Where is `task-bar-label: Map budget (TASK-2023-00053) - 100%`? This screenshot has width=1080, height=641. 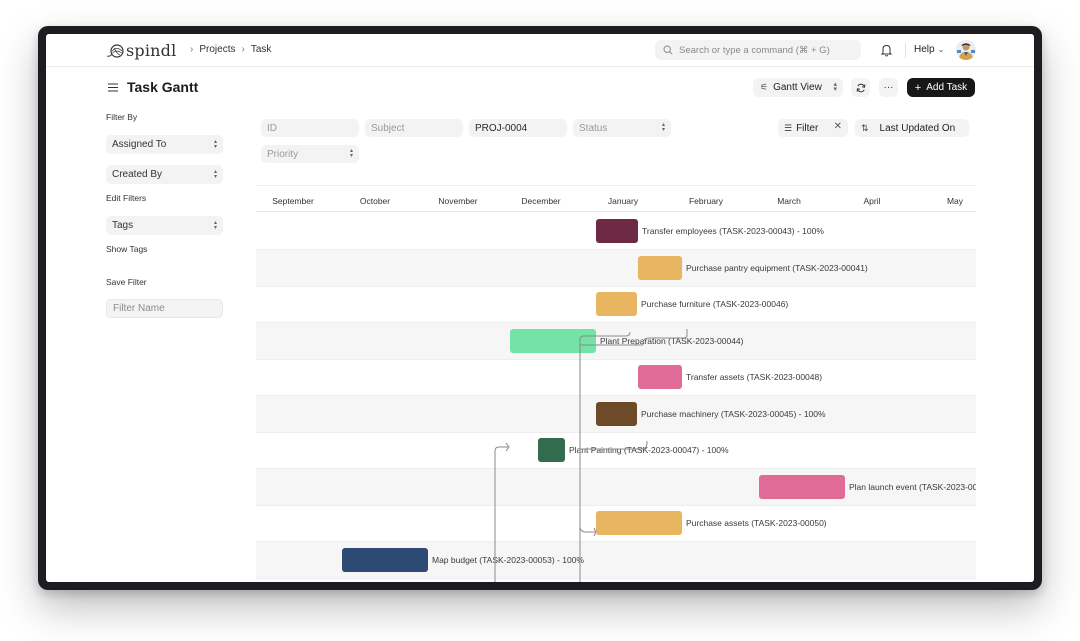 task-bar-label: Map budget (TASK-2023-00053) - 100% is located at coordinates (508, 559).